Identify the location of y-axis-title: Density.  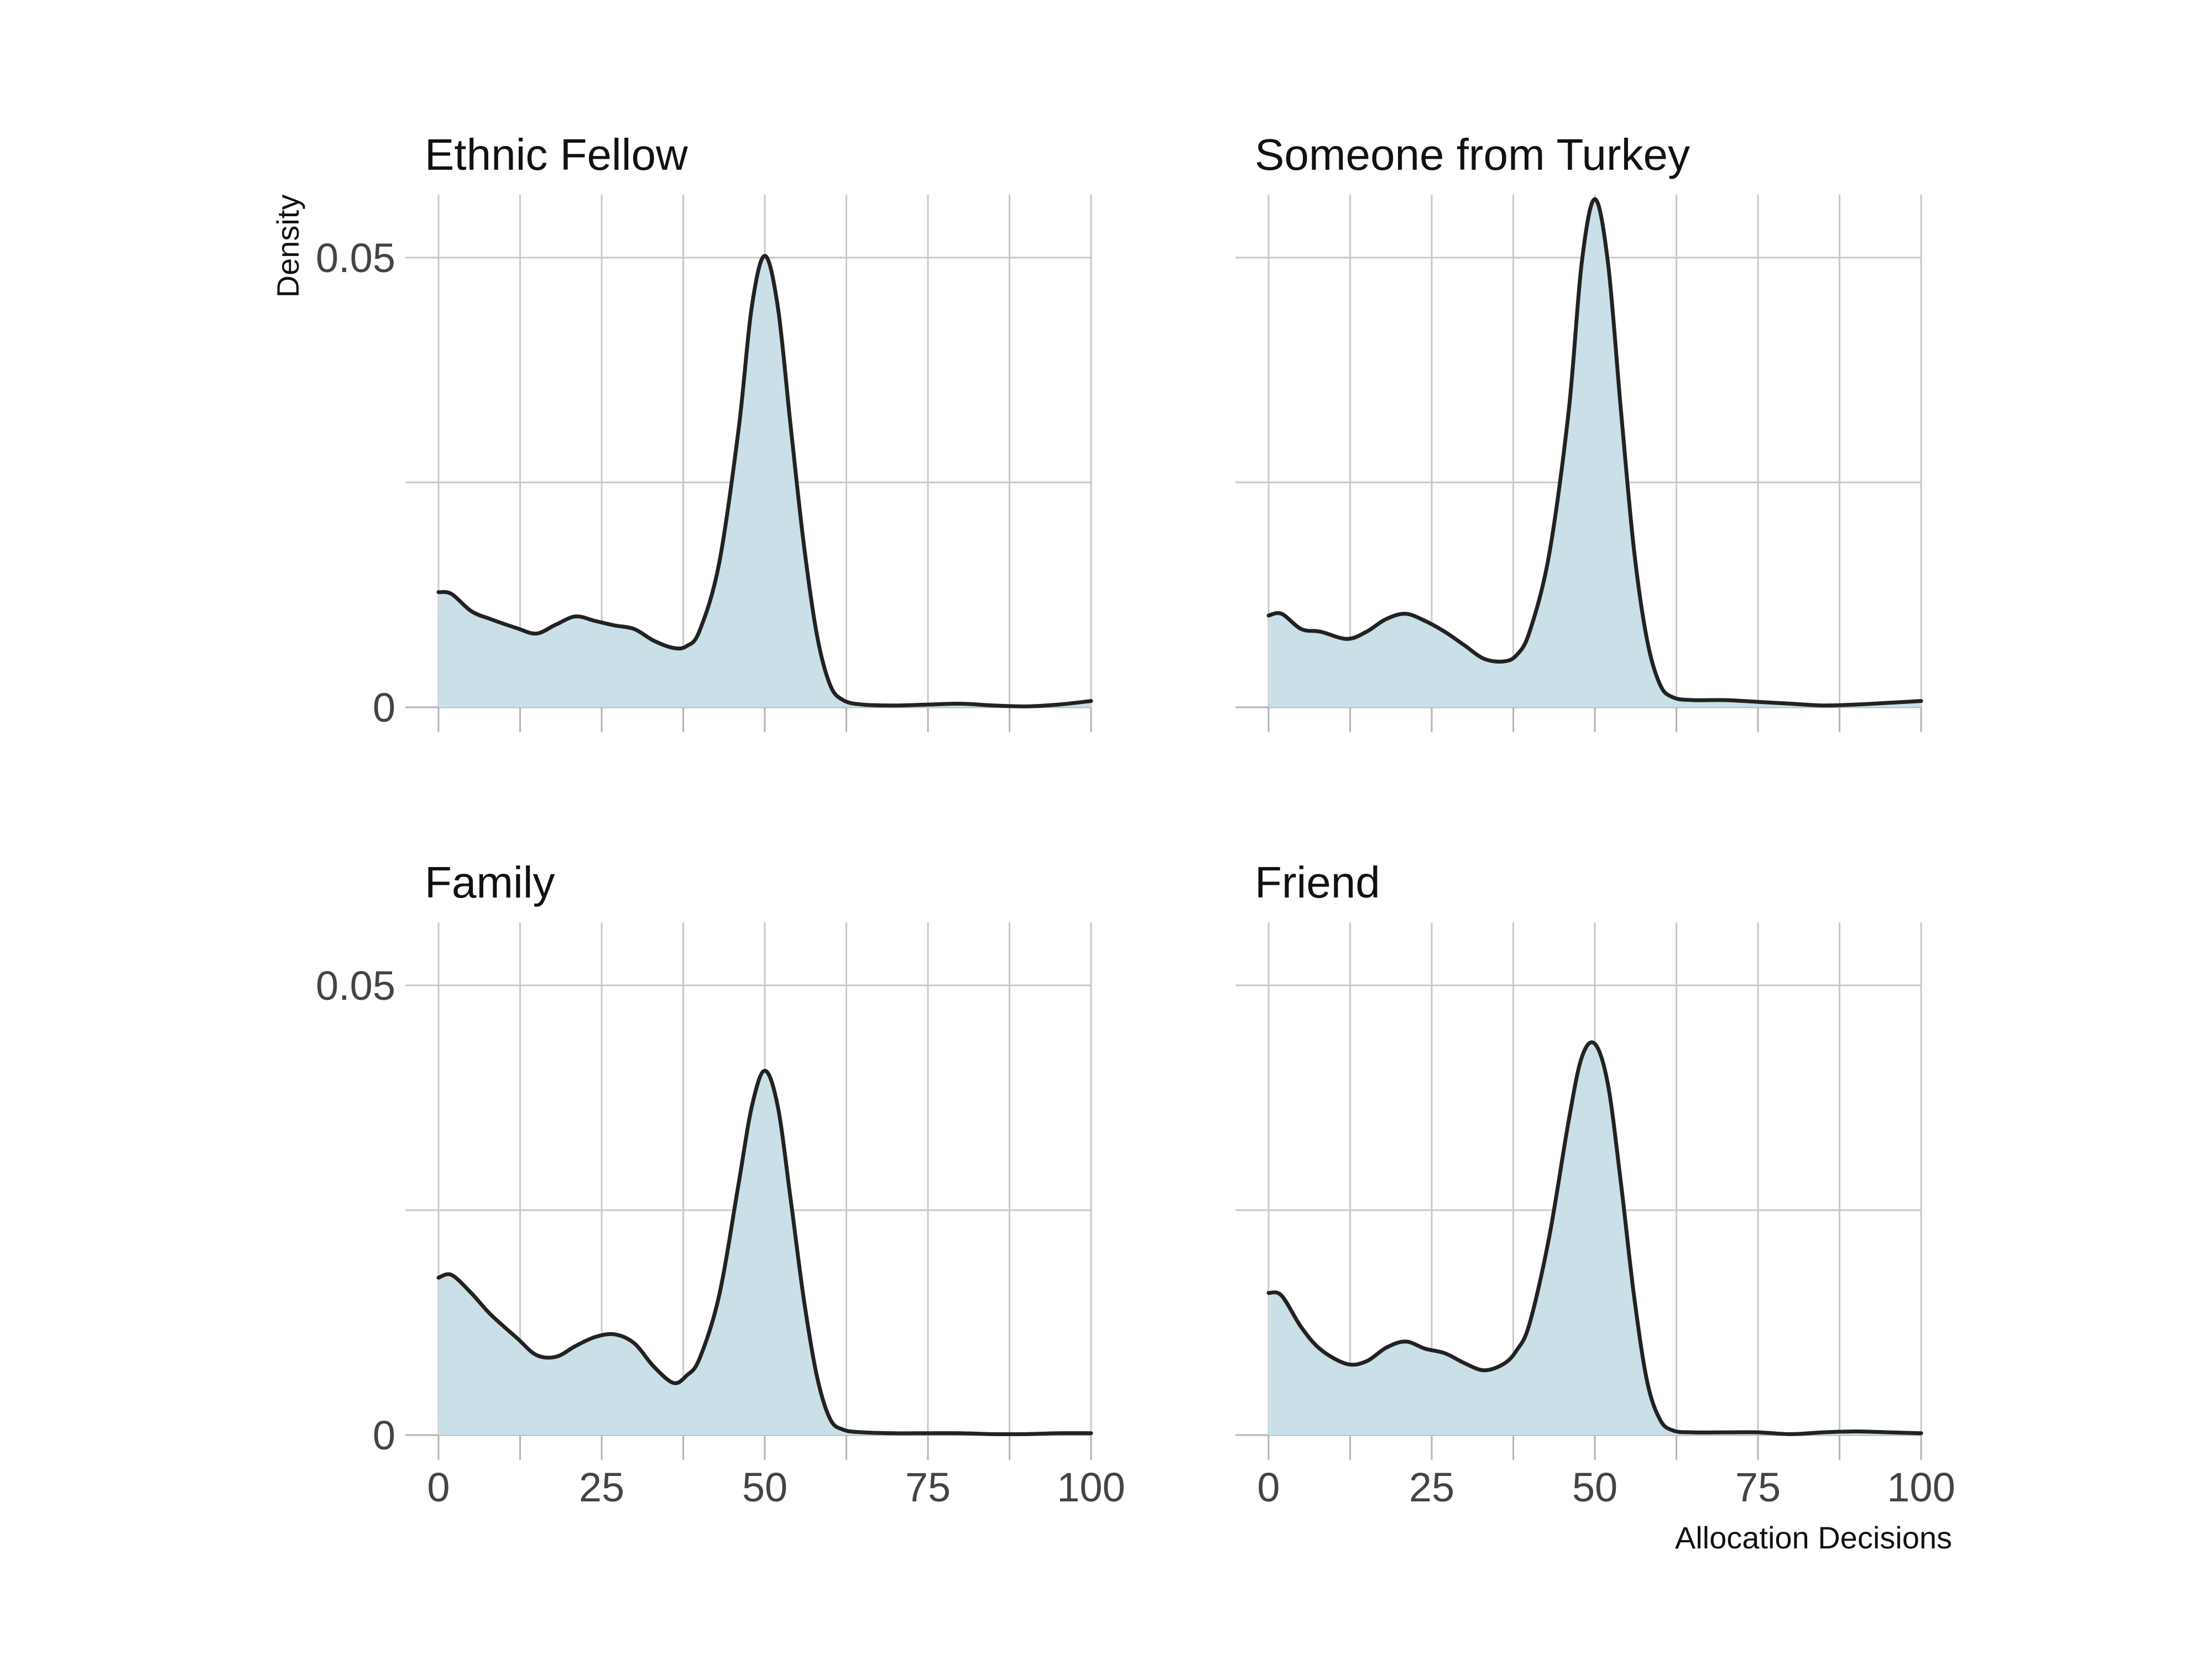
(287, 247).